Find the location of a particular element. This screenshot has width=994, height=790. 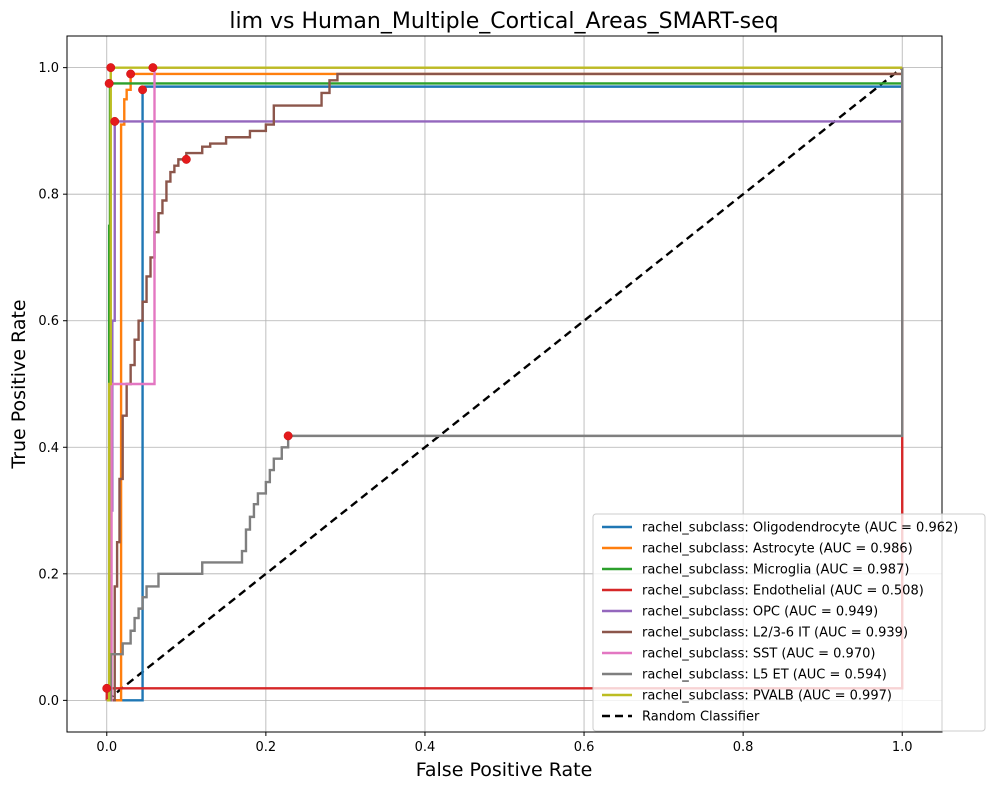

x-tick-label: 0.6 is located at coordinates (584, 747).